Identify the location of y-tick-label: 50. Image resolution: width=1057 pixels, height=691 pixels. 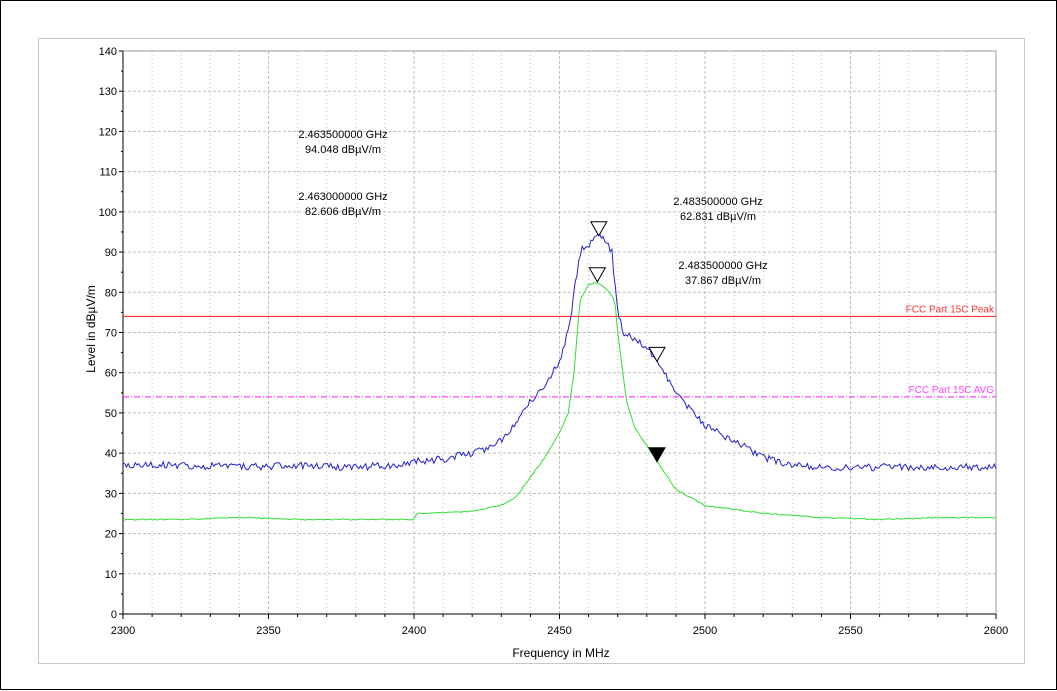
(111, 414).